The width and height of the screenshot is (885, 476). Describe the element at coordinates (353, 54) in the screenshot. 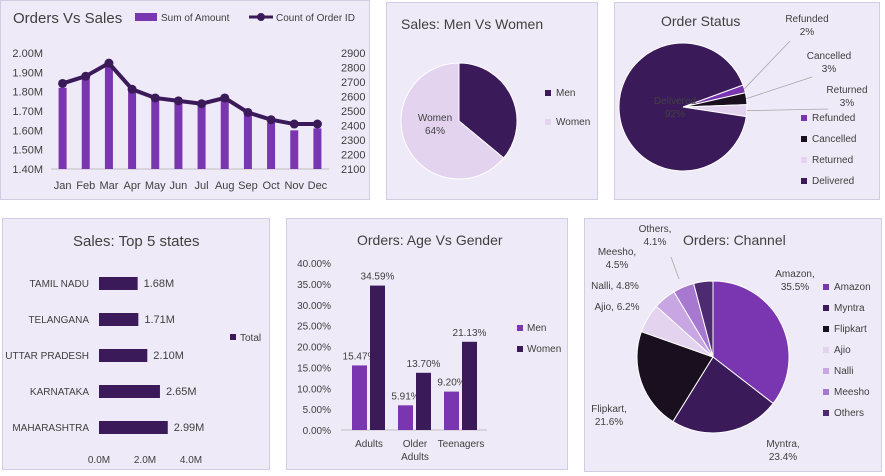

I see `y-right-tick: 2900` at that location.